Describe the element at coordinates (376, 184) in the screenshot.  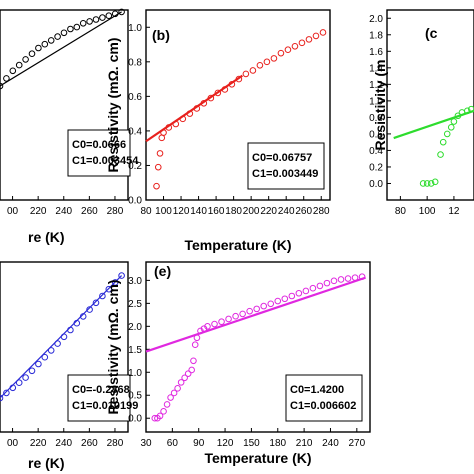
I see `y-tick-label: 0.0` at that location.